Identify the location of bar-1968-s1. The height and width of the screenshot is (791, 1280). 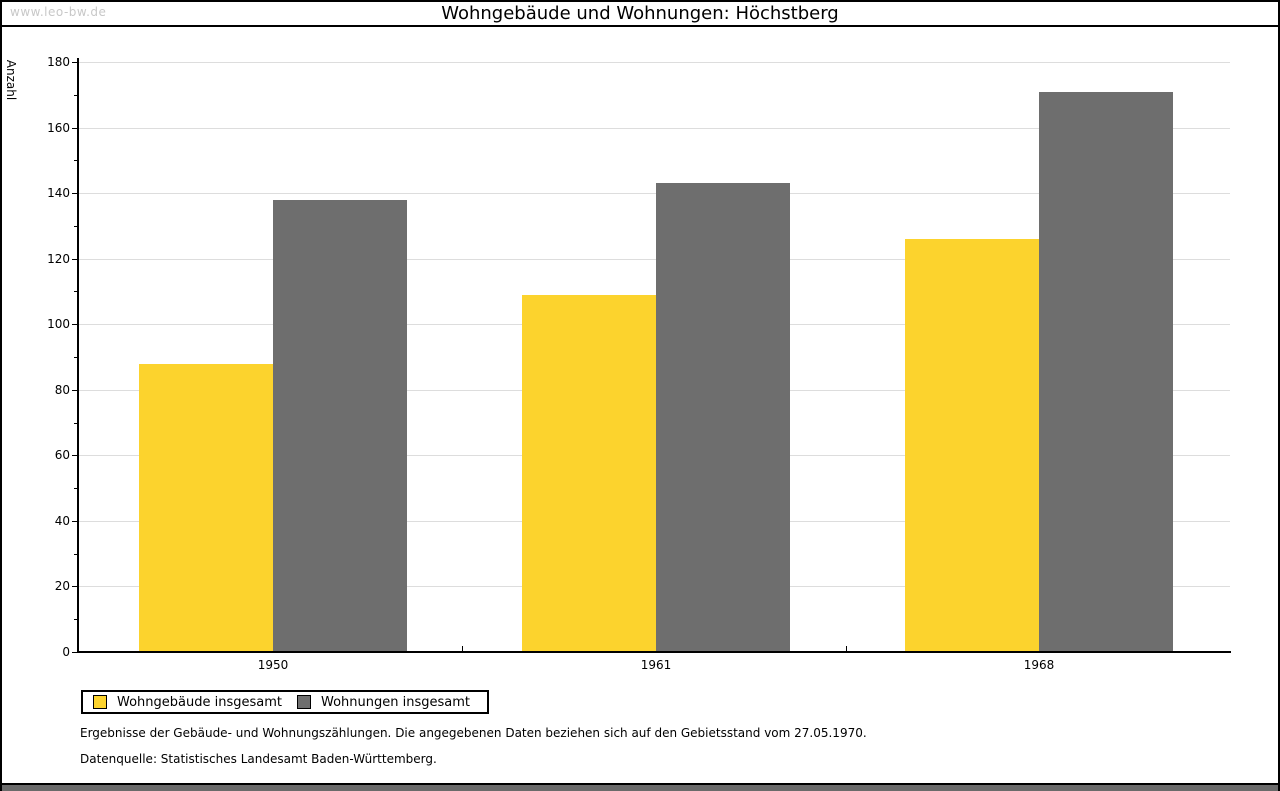
(1106, 371).